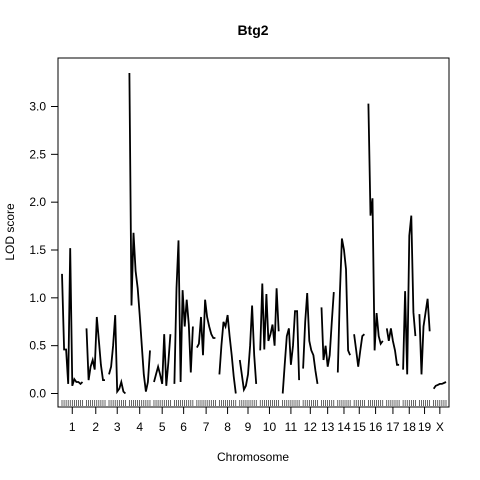  I want to click on y-axis: 0.0 0.5 1.0 1.5 2.0 2.5 3.0, so click(43, 250).